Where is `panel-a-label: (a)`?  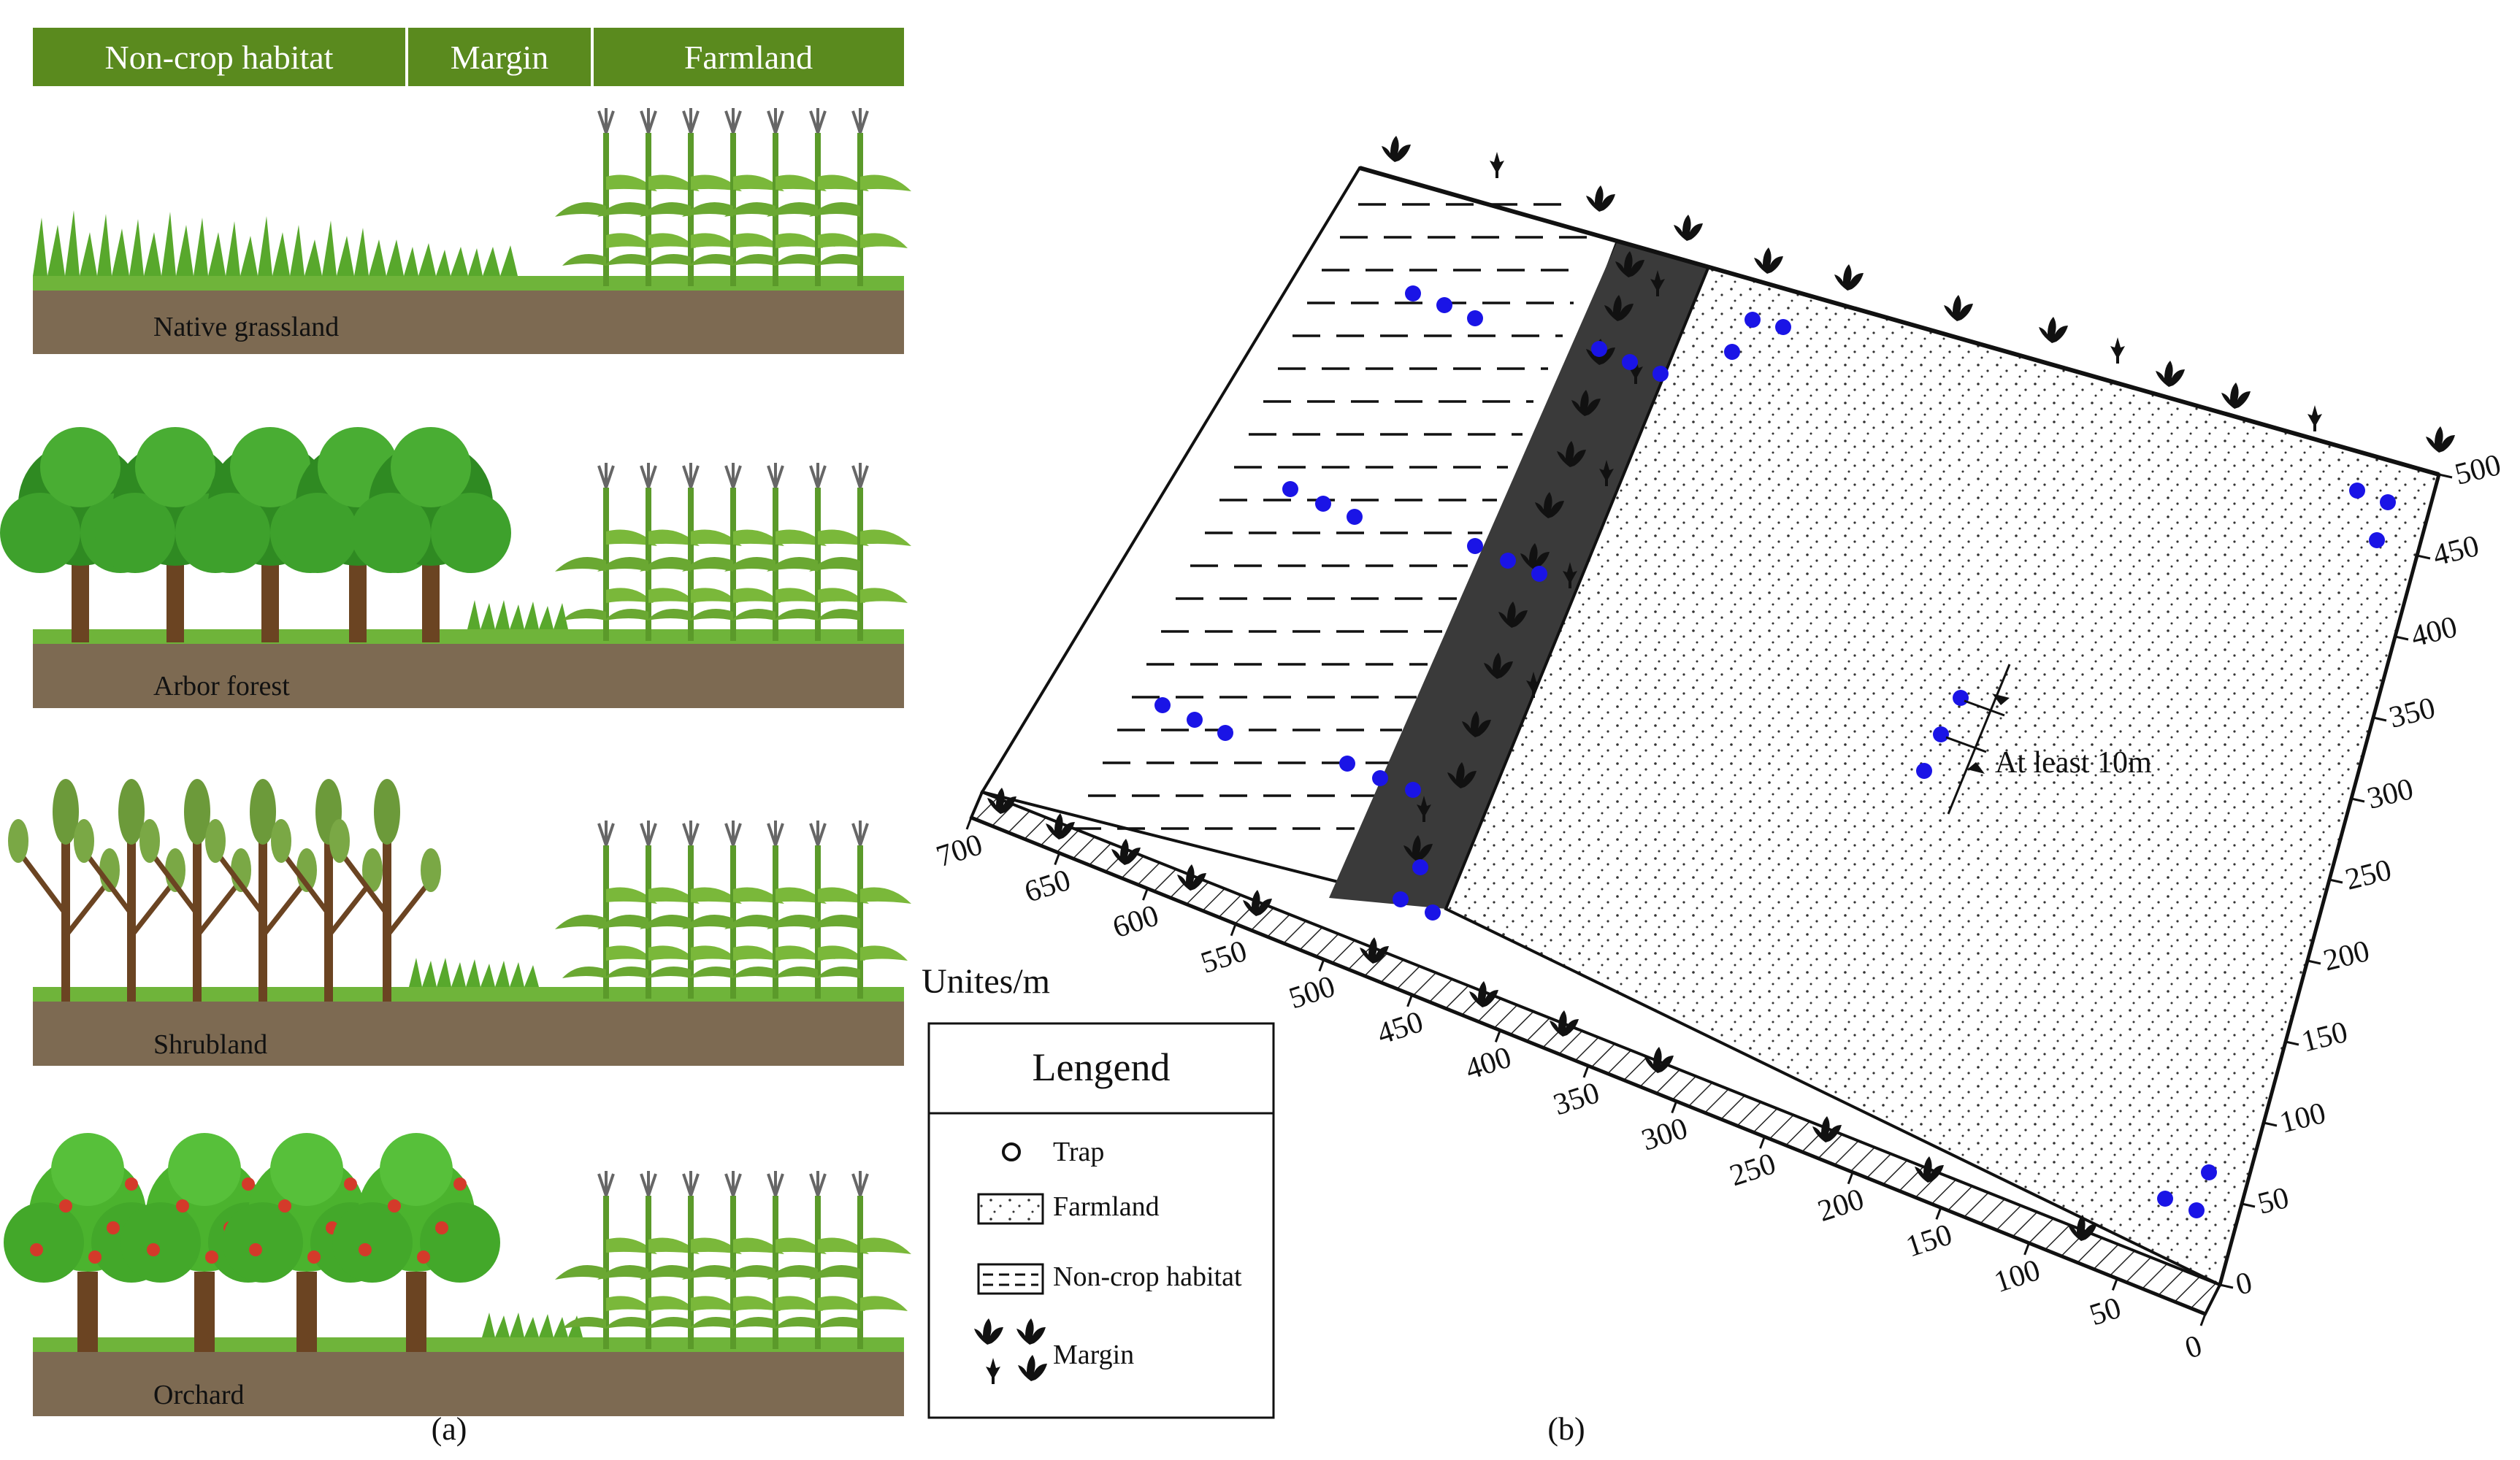
panel-a-label: (a) is located at coordinates (449, 1429).